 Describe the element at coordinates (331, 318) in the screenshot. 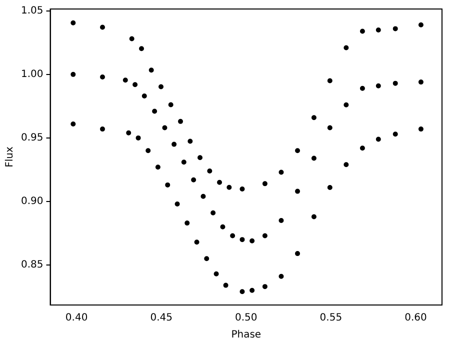

I see `x-tick-label: 0.55` at that location.